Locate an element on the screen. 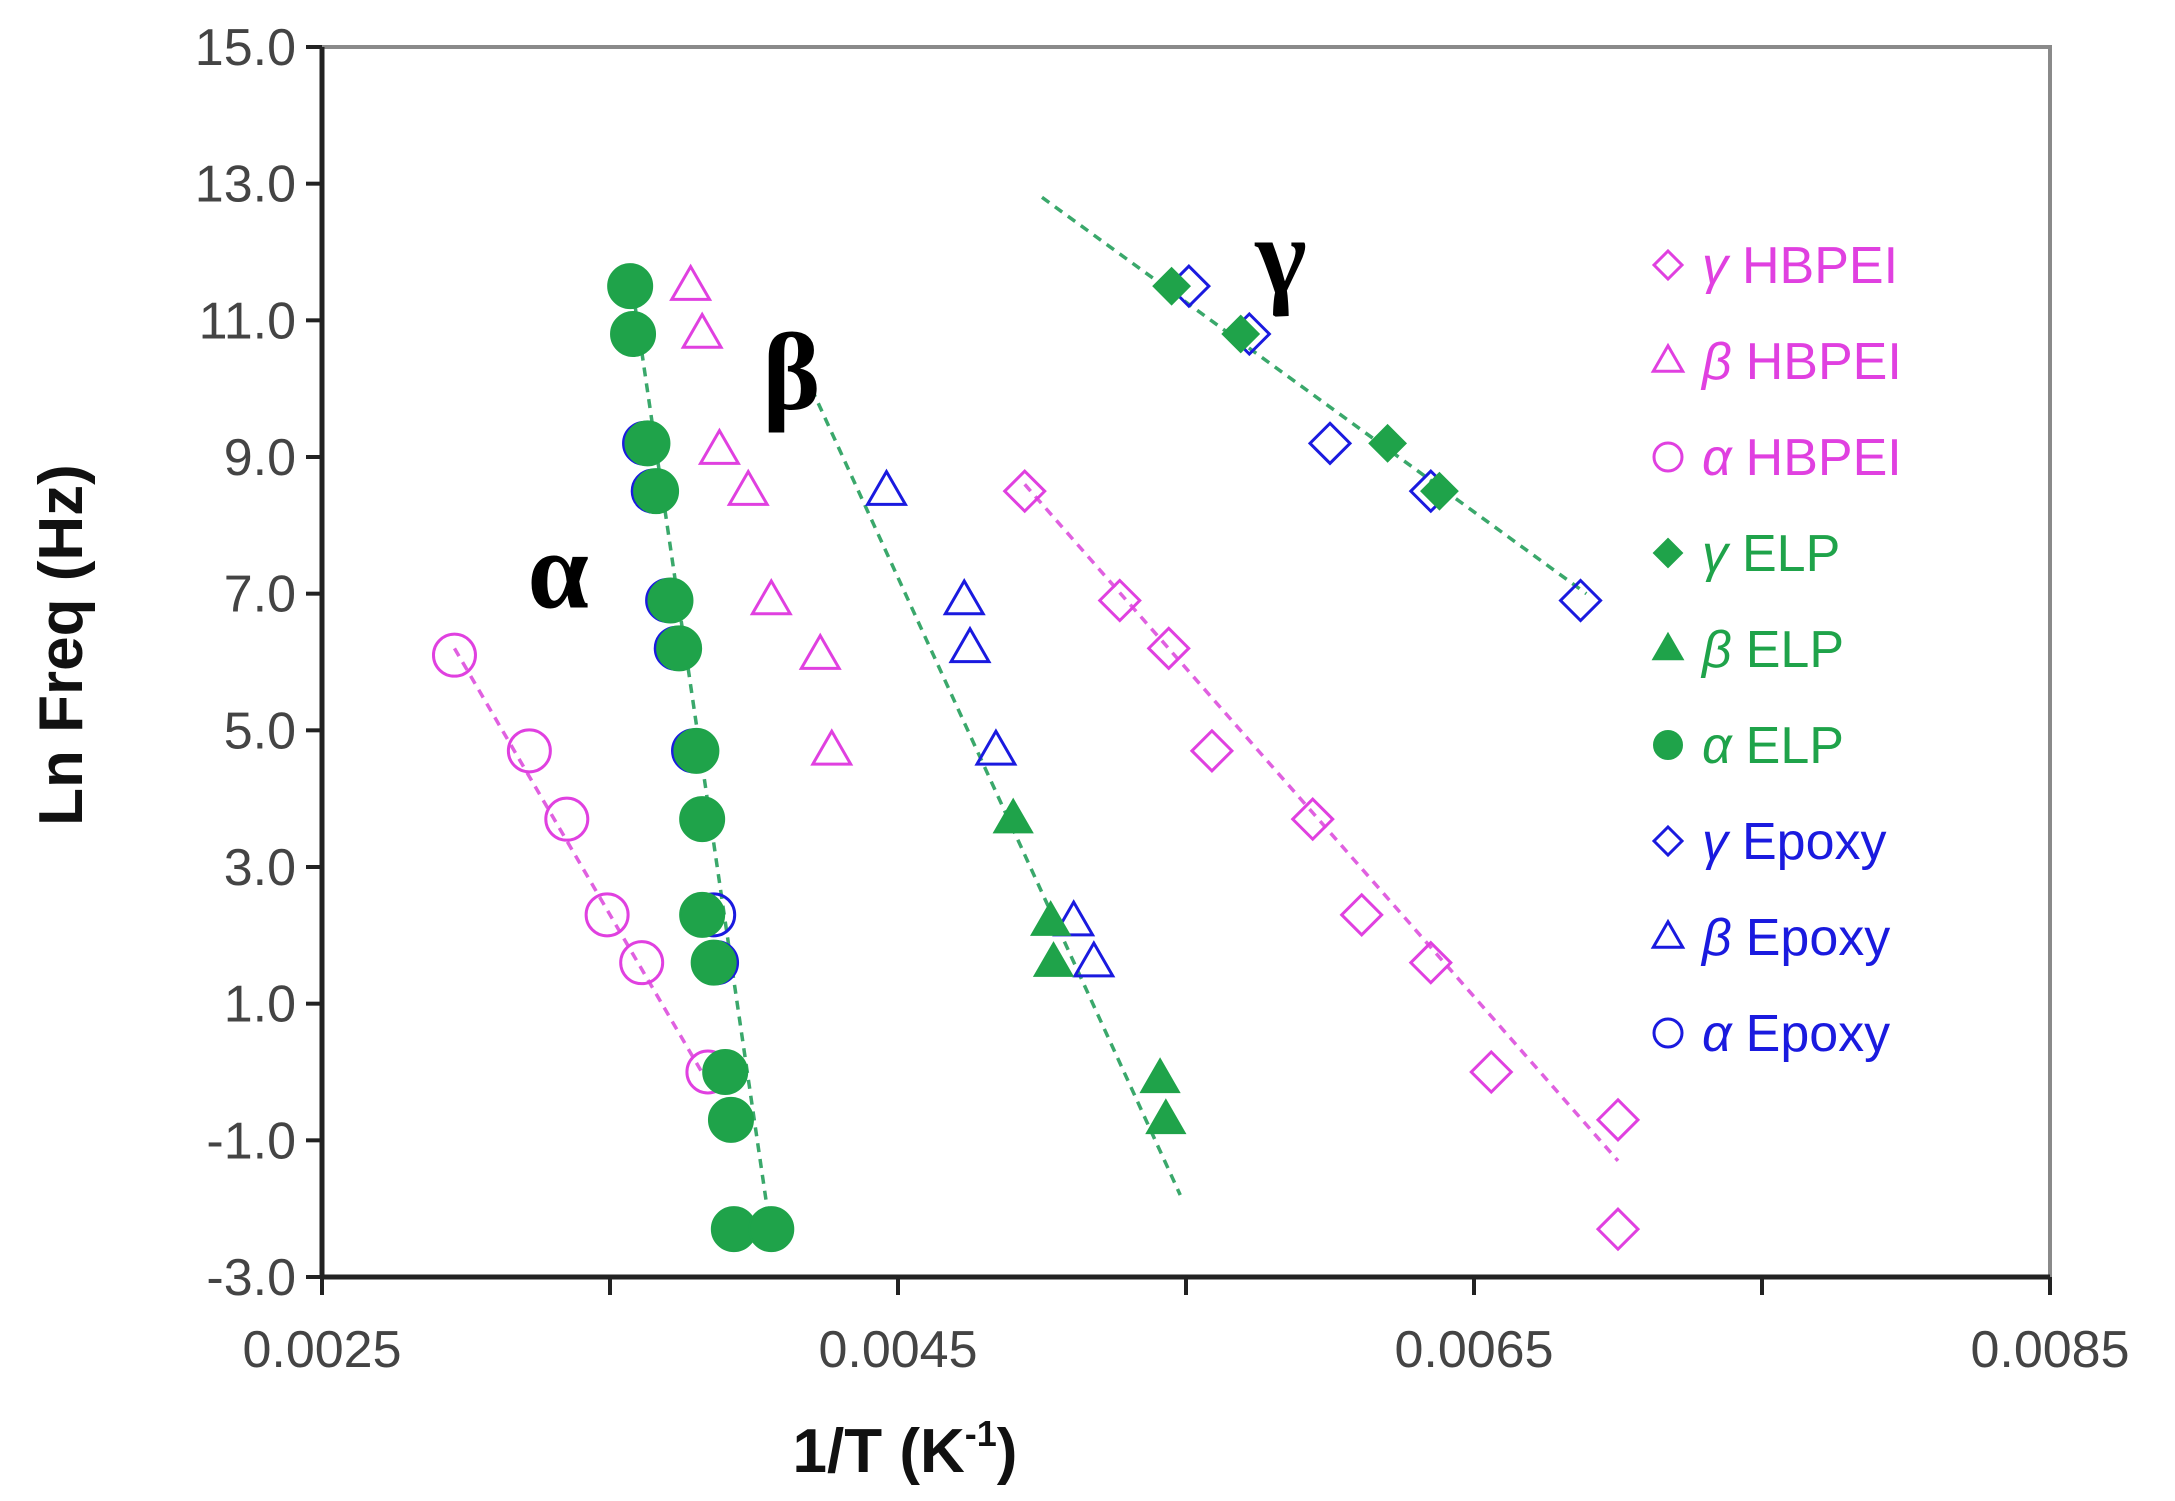 This screenshot has width=2175, height=1501. legend-label: β ELP is located at coordinates (1772, 650).